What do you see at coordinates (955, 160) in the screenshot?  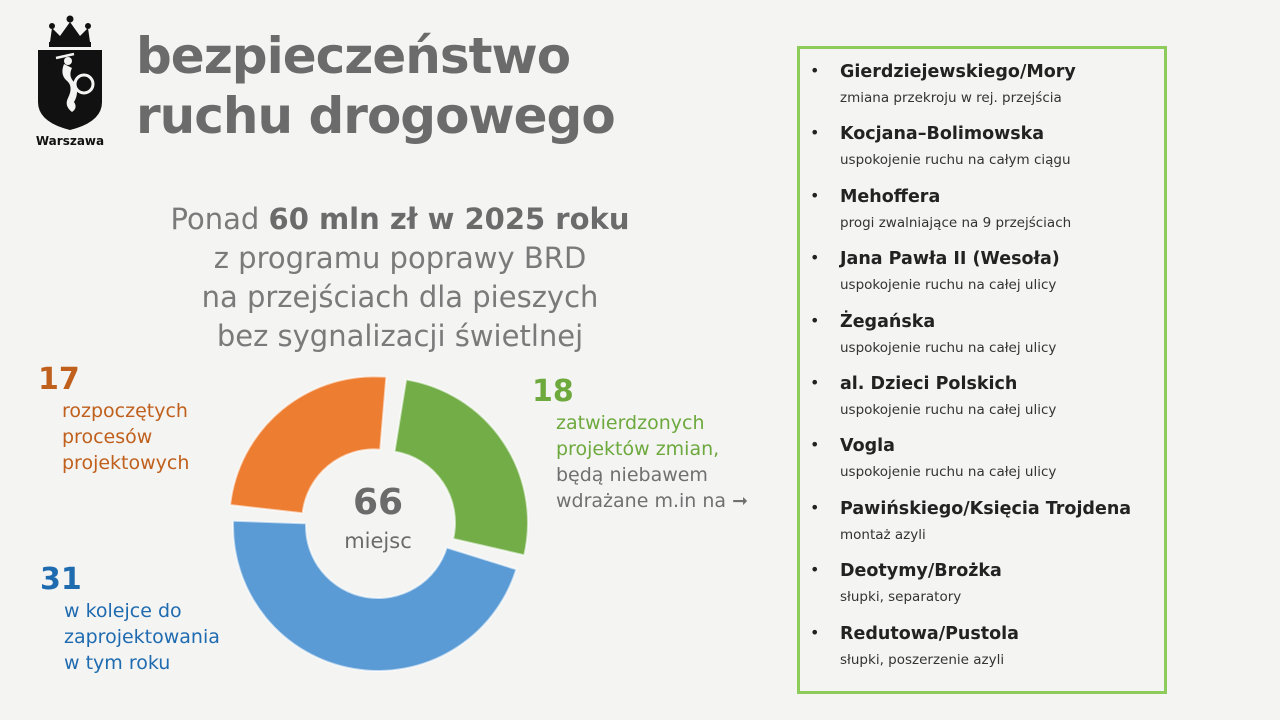 I see `list-item-desc: uspokojenie ruchu na całym ciągu` at bounding box center [955, 160].